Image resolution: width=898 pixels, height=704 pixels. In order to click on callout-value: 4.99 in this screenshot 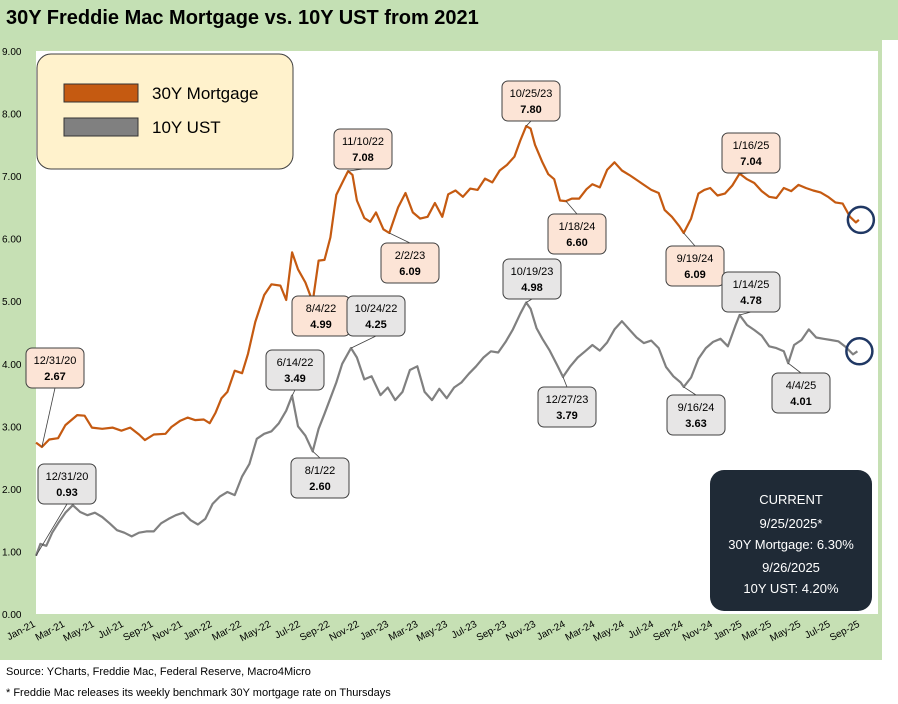, I will do `click(320, 325)`.